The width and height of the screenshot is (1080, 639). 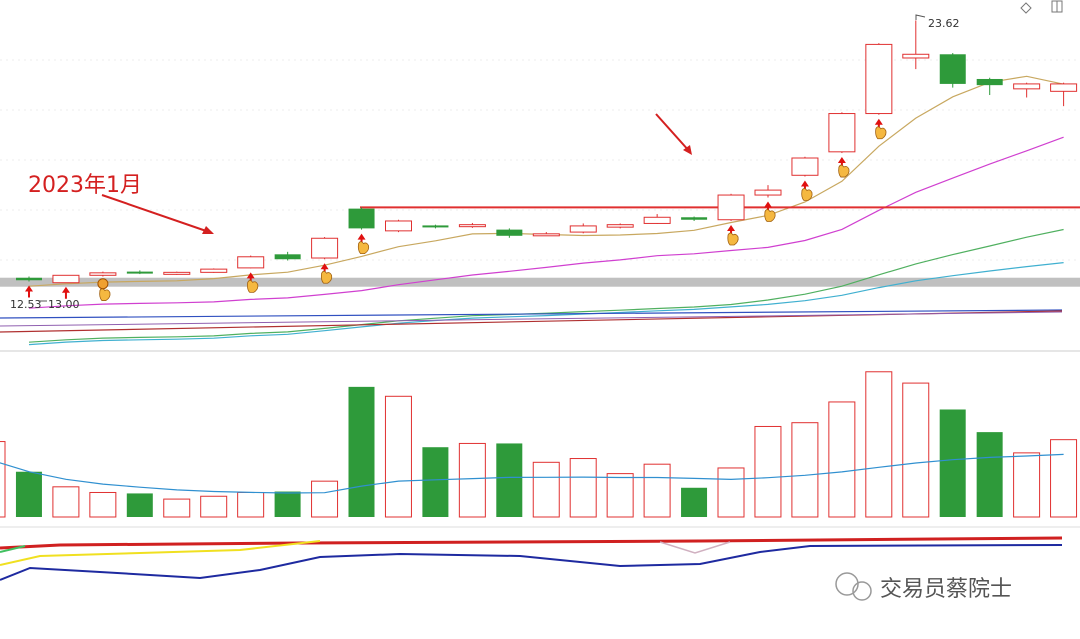 I want to click on volume-ma-line, so click(x=532, y=473).